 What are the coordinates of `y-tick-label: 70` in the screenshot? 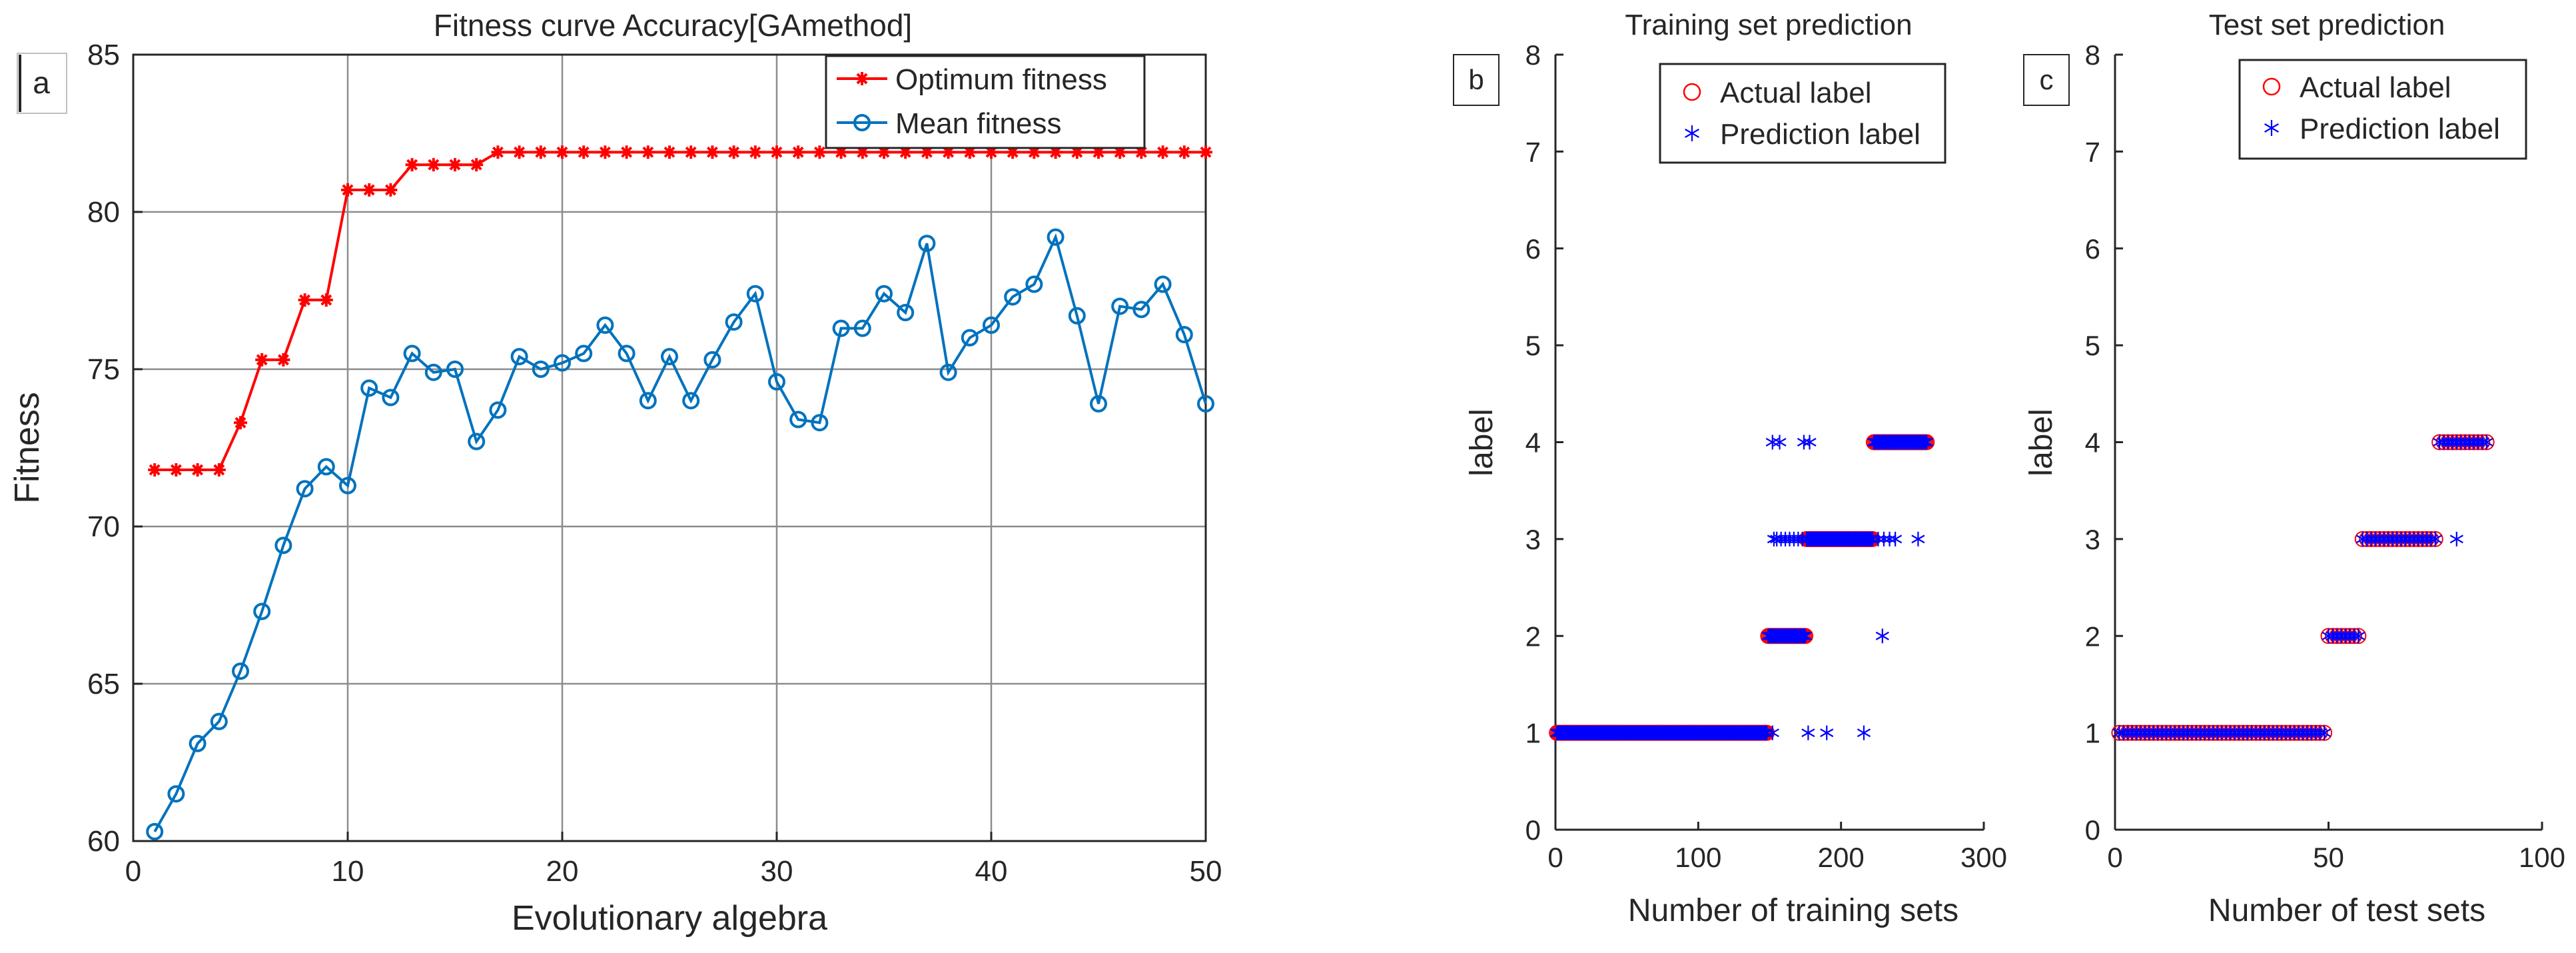 It's located at (104, 526).